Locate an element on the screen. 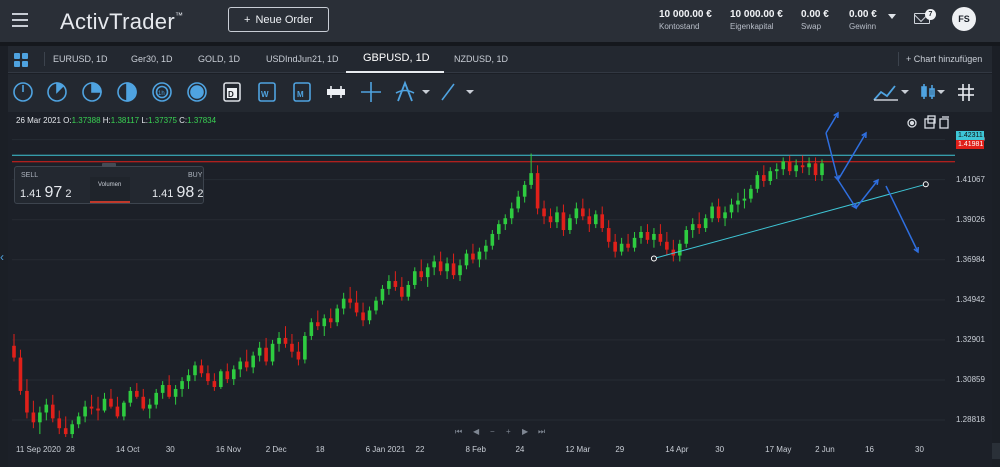 The width and height of the screenshot is (1000, 467). balance-value: 10 000.00 € is located at coordinates (685, 14).